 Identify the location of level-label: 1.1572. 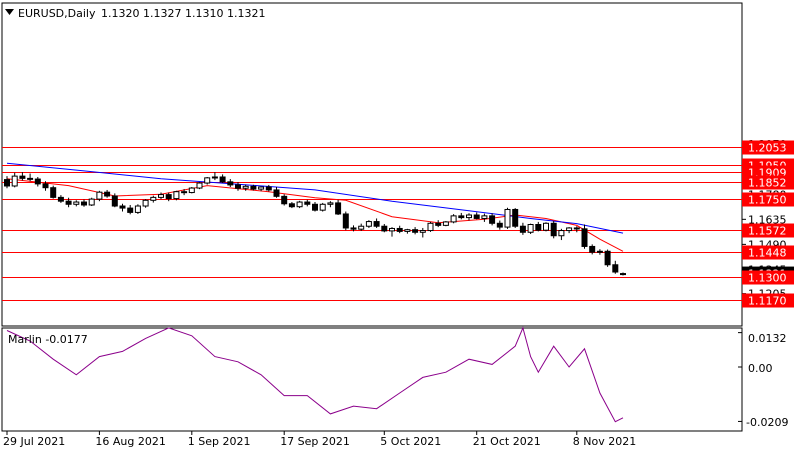
(767, 231).